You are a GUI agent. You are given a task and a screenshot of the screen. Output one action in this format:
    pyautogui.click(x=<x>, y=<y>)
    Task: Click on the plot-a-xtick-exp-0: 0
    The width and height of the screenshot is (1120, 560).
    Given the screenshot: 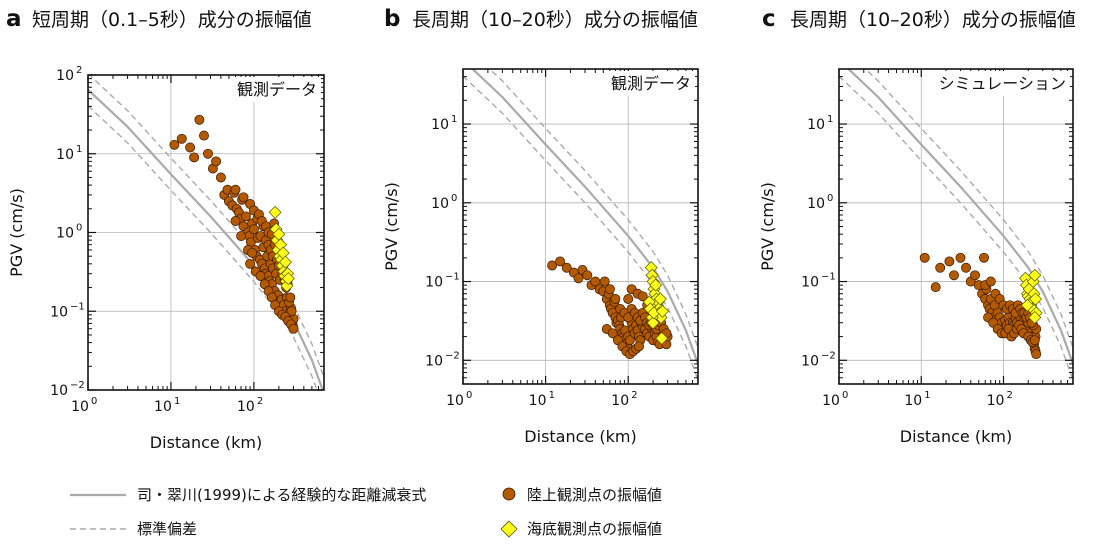 What is the action you would take?
    pyautogui.click(x=94, y=401)
    